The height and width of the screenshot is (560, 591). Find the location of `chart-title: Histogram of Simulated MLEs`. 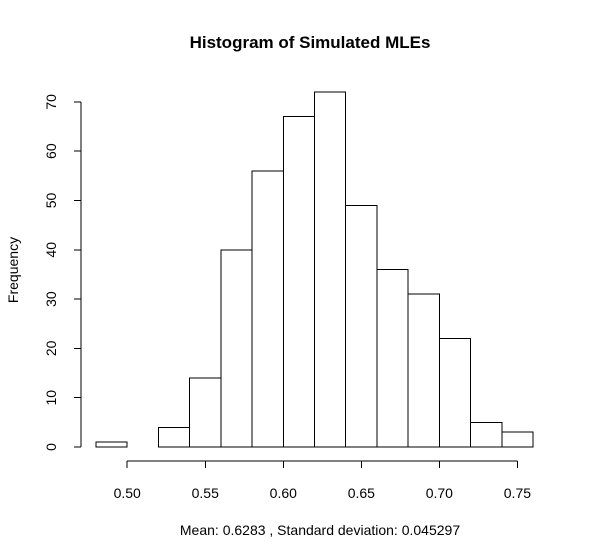

chart-title: Histogram of Simulated MLEs is located at coordinates (310, 42).